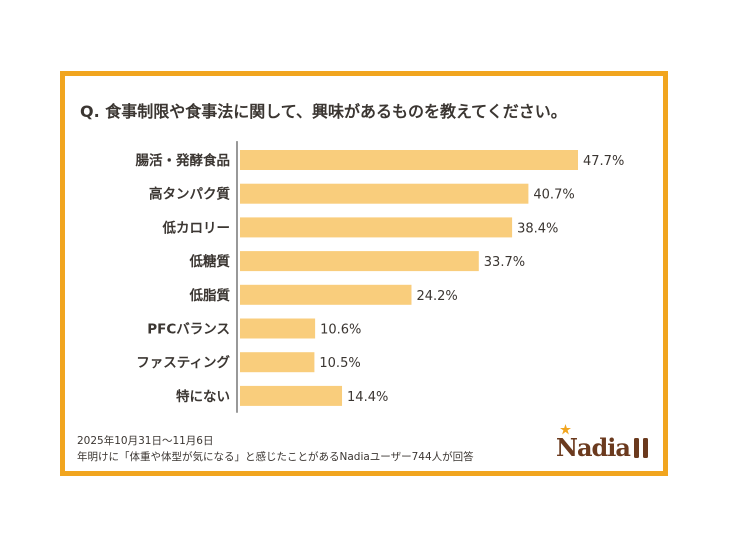 This screenshot has width=730, height=547. Describe the element at coordinates (189, 194) in the screenshot. I see `category-label: 高タンパク質` at that location.